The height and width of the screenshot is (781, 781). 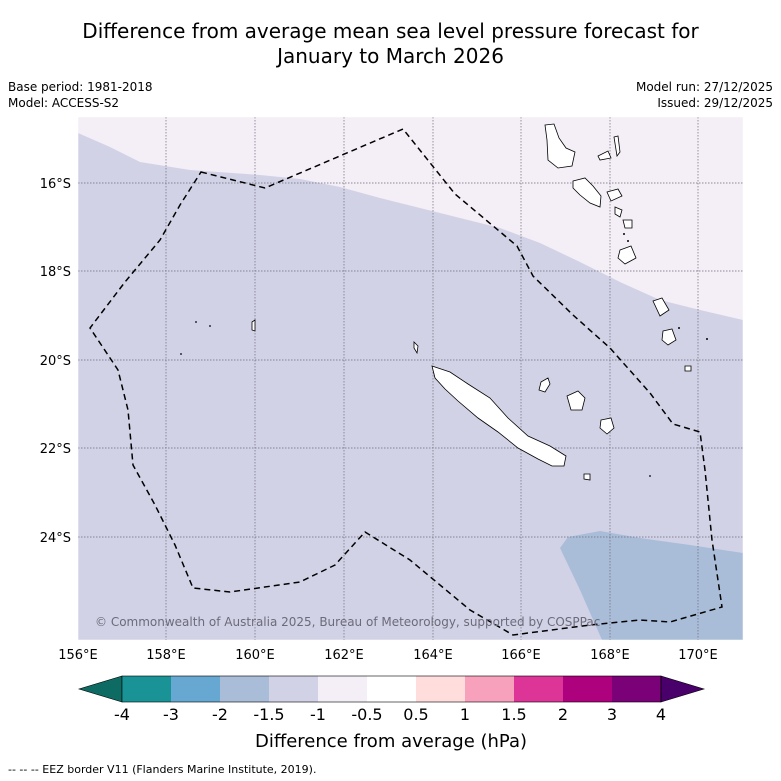 I want to click on lat-label: 22°S, so click(x=55, y=449).